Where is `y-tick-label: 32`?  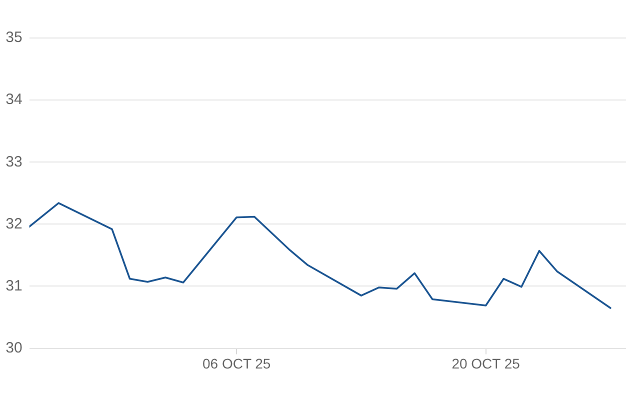
y-tick-label: 32 is located at coordinates (14, 223).